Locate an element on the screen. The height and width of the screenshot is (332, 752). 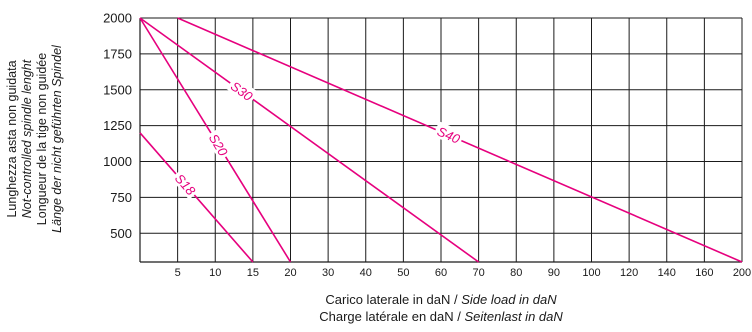
x-tick-label: 15 is located at coordinates (253, 273).